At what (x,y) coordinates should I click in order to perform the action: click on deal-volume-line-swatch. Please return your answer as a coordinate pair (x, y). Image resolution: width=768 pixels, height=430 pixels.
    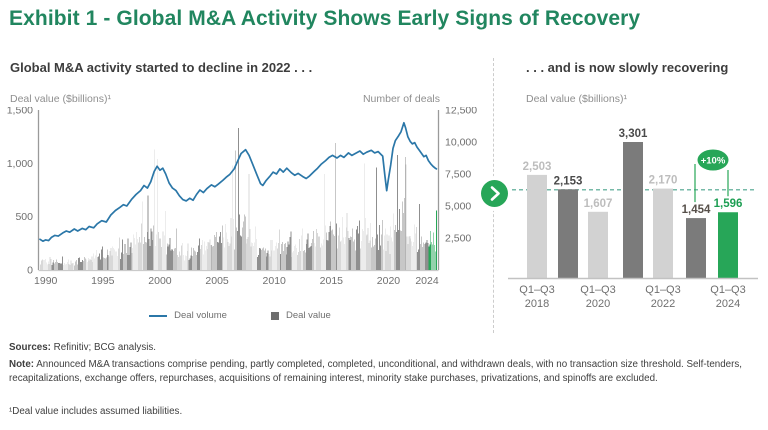
    Looking at the image, I should click on (158, 315).